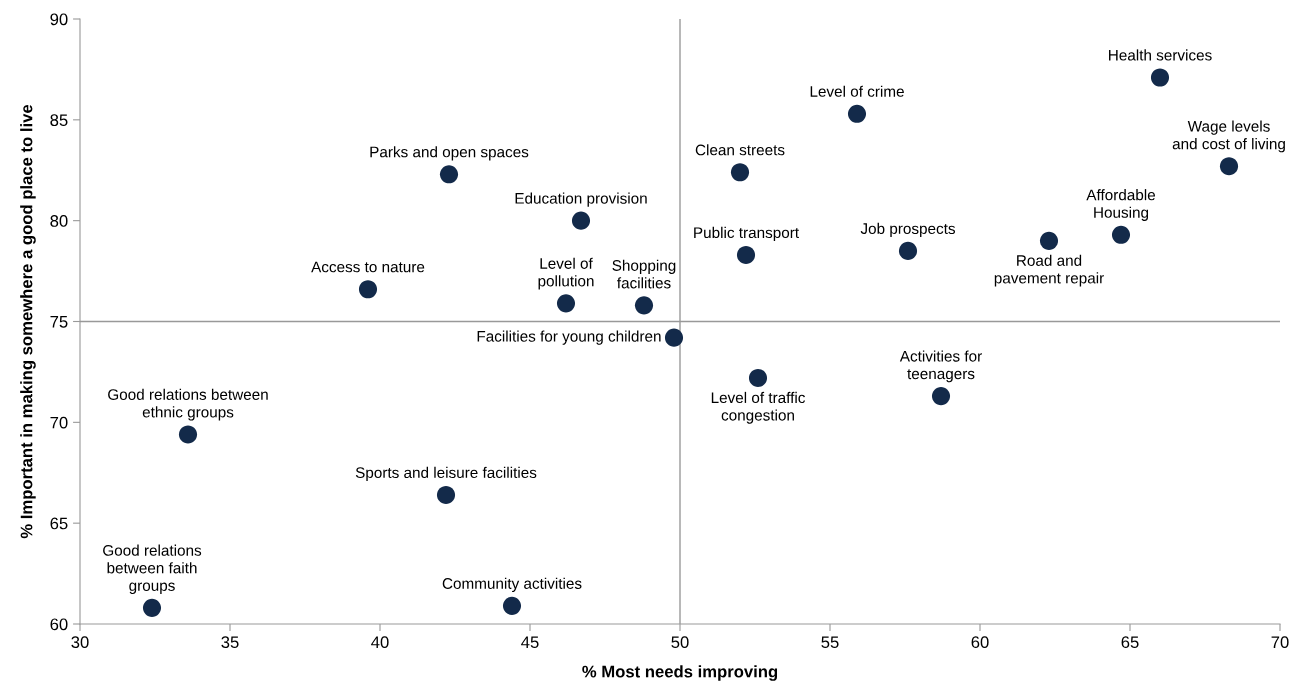 Image resolution: width=1305 pixels, height=695 pixels. What do you see at coordinates (758, 407) in the screenshot?
I see `annotation: Level of traffic congestion` at bounding box center [758, 407].